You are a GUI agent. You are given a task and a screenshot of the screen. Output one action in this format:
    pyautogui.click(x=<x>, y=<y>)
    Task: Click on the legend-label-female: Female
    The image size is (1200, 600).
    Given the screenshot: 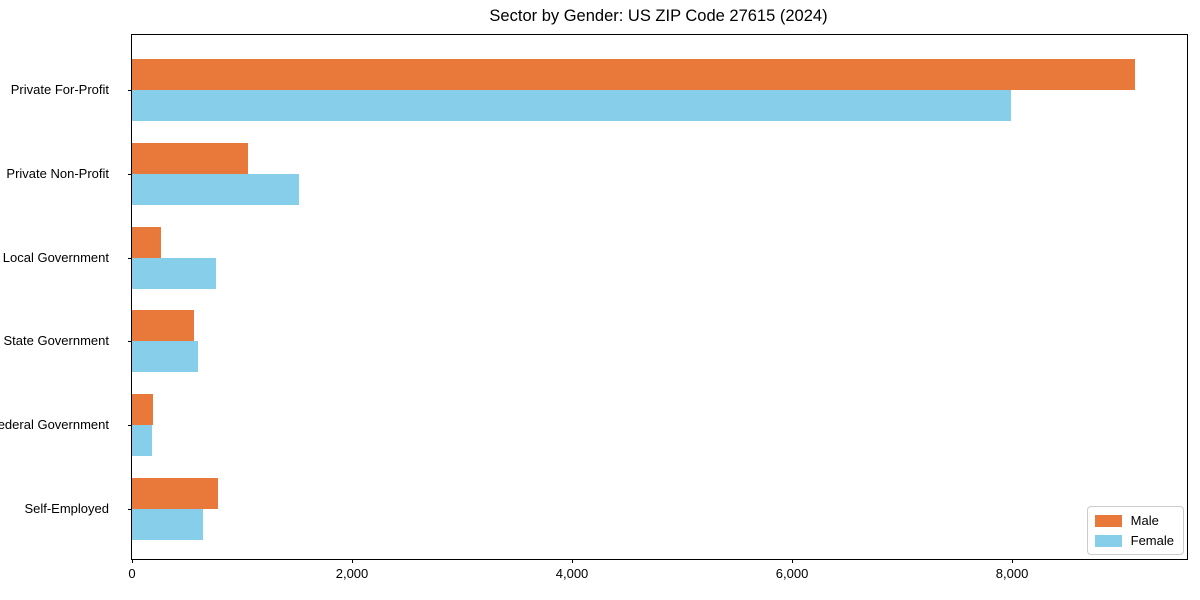 What is the action you would take?
    pyautogui.click(x=1152, y=540)
    